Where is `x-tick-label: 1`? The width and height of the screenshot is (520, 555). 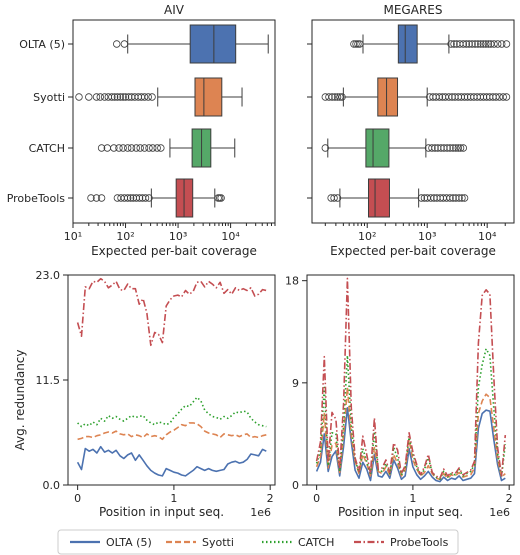 x-tick-label: 1 is located at coordinates (412, 498).